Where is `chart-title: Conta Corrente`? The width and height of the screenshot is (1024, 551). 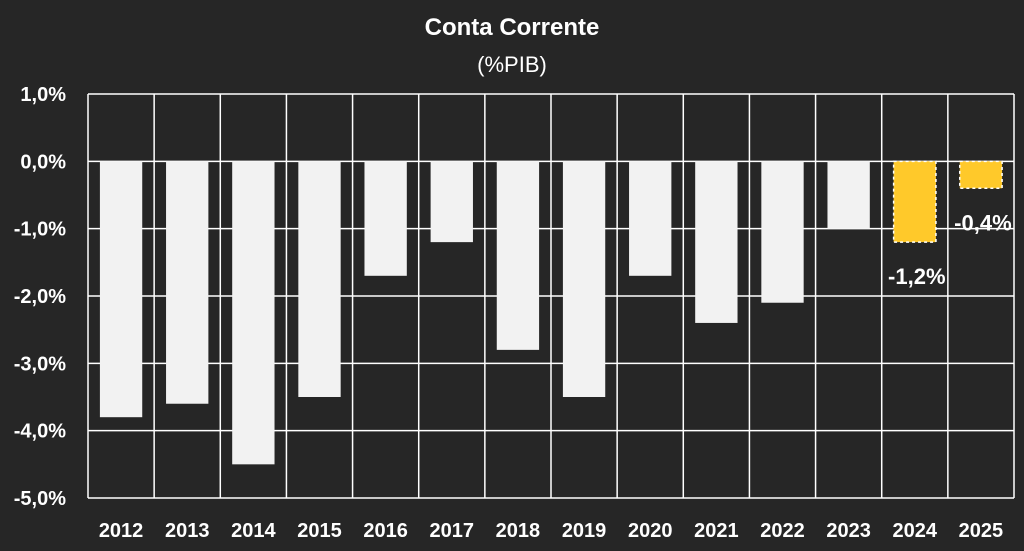 chart-title: Conta Corrente is located at coordinates (512, 27).